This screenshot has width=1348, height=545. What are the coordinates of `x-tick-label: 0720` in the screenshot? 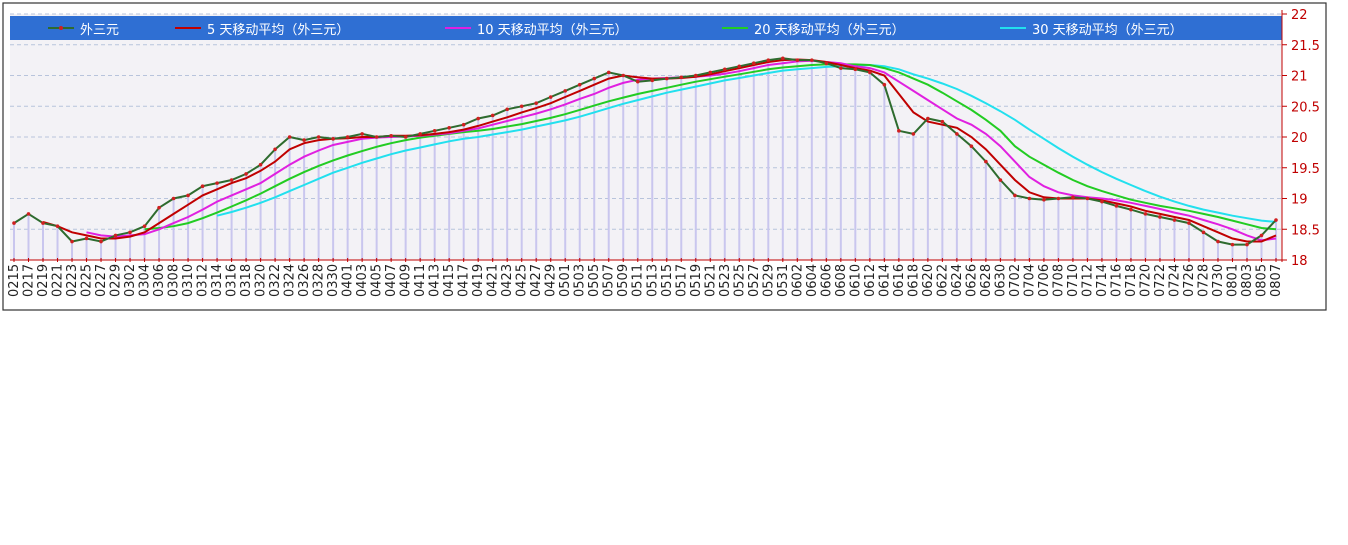 It's located at (1145, 280).